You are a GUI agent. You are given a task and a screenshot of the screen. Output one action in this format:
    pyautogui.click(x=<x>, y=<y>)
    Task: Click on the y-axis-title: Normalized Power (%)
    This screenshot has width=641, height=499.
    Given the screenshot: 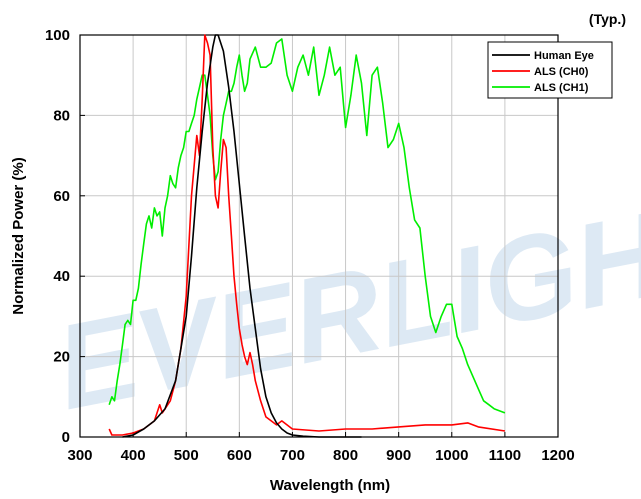 What is the action you would take?
    pyautogui.click(x=18, y=236)
    